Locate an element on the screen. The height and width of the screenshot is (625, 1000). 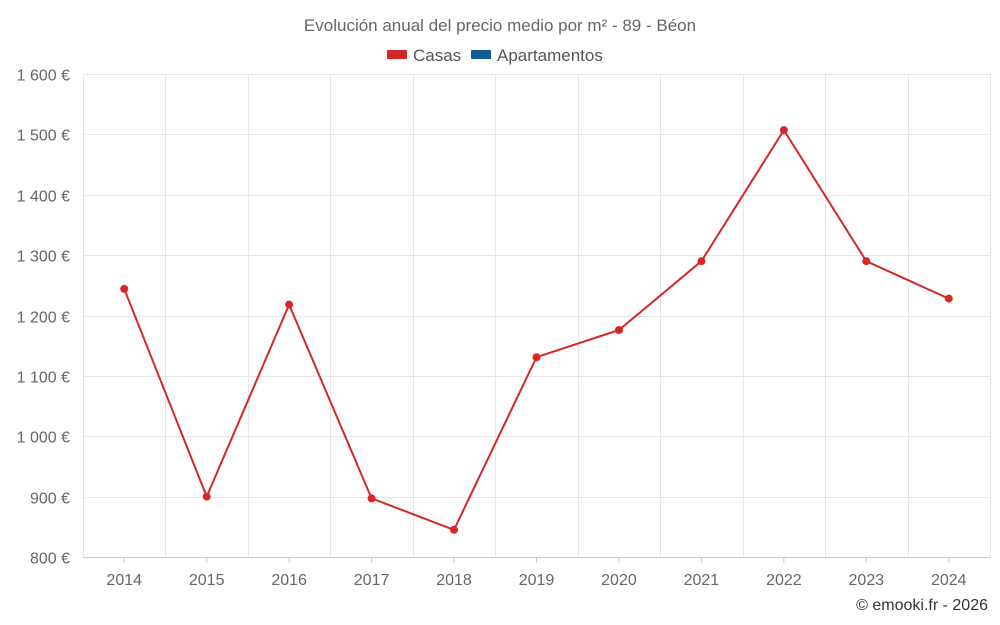
x-tick-label: 2019 is located at coordinates (537, 580).